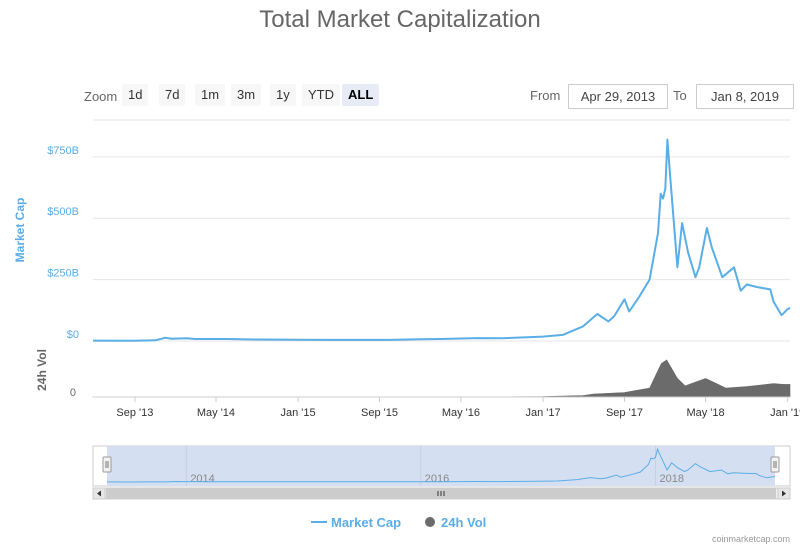 This screenshot has height=550, width=800. I want to click on x-tick-label: Jan '17, so click(542, 413).